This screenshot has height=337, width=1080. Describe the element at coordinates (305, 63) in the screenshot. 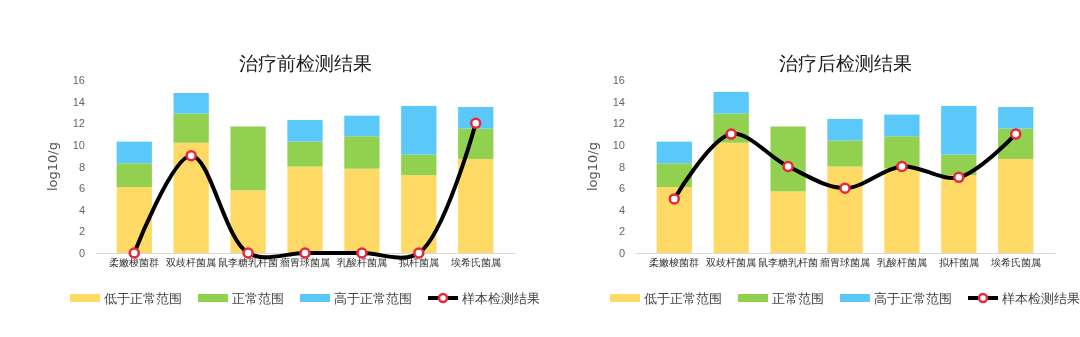

I see `chart-title: 治疗前检测结果` at that location.